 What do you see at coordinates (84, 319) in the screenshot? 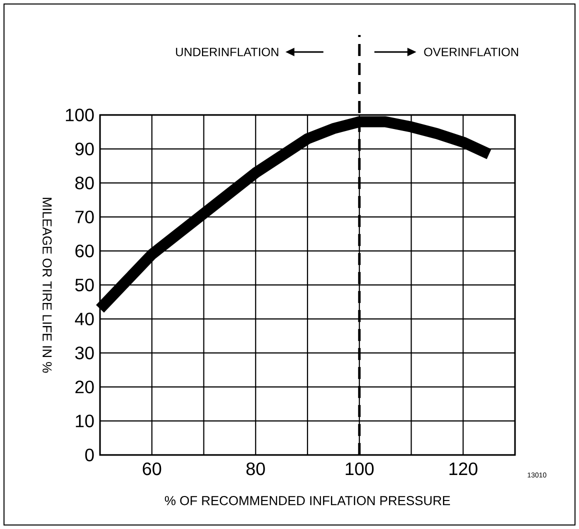
I see `y-tick-label: 40` at bounding box center [84, 319].